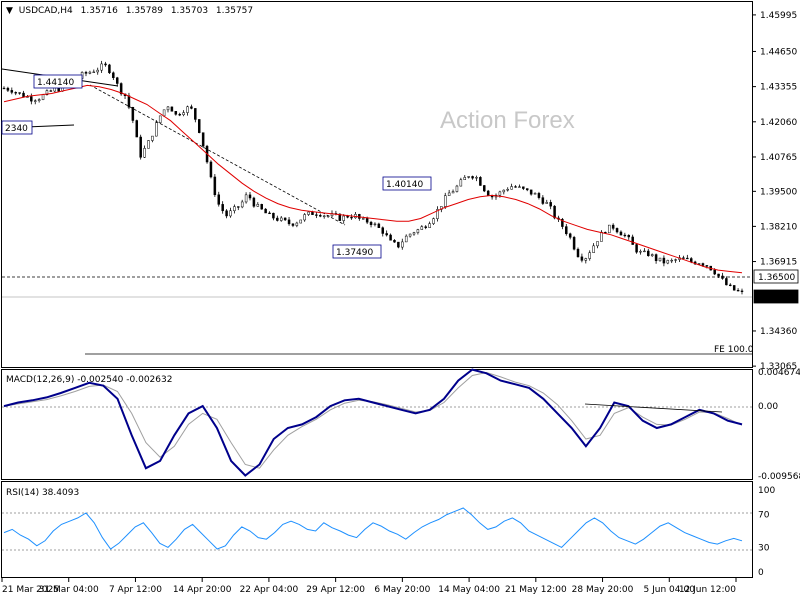 The image size is (800, 600). Describe the element at coordinates (778, 367) in the screenshot. I see `price-tick-label: 1.33065` at that location.